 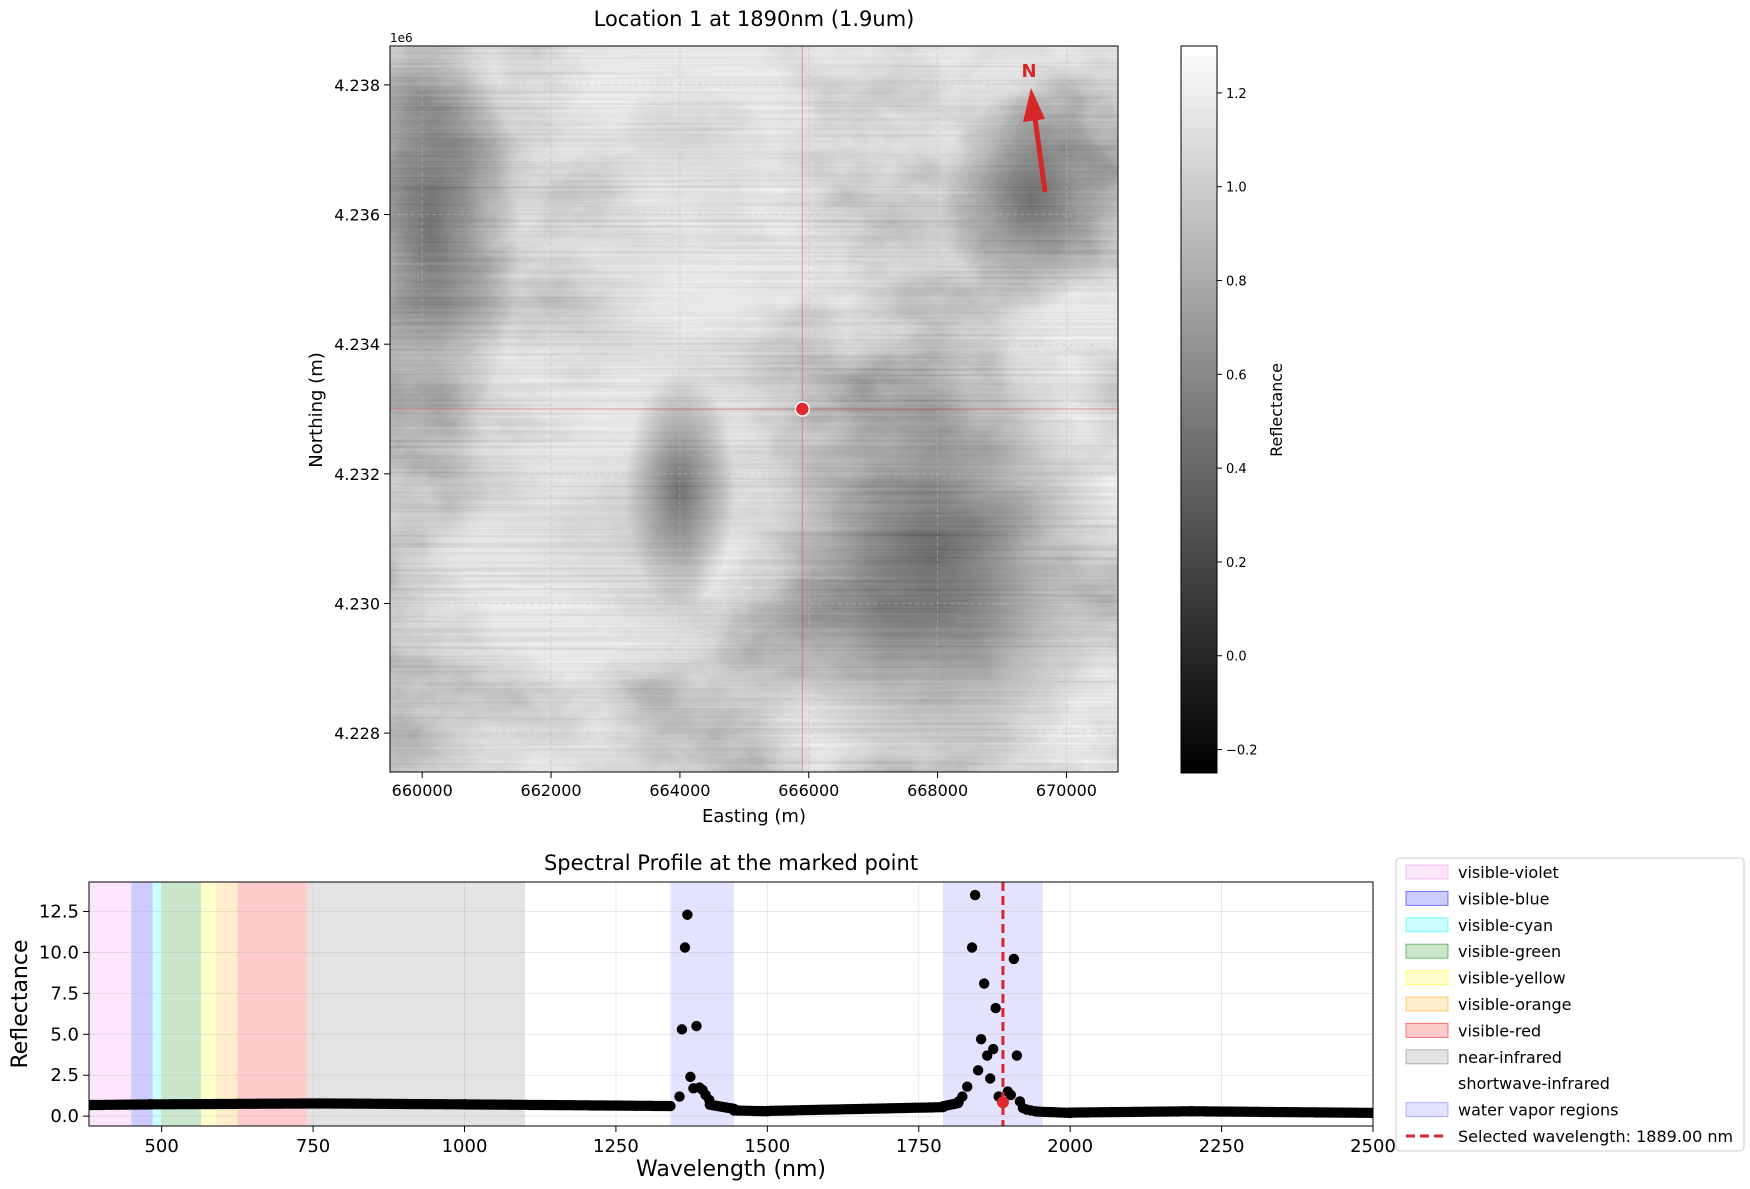 I want to click on legend-label: visible-red, so click(x=1499, y=1030).